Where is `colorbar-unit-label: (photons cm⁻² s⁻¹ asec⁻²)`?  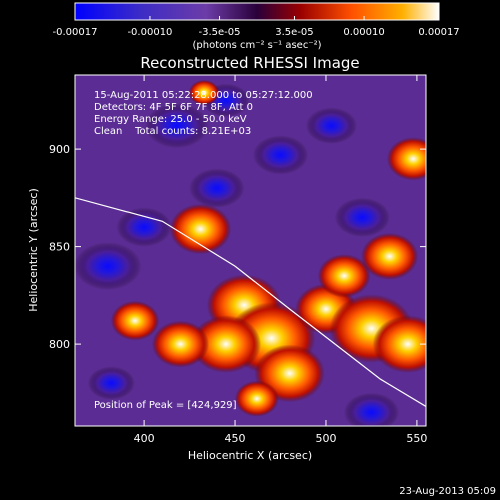 colorbar-unit-label: (photons cm⁻² s⁻¹ asec⁻²) is located at coordinates (256, 45).